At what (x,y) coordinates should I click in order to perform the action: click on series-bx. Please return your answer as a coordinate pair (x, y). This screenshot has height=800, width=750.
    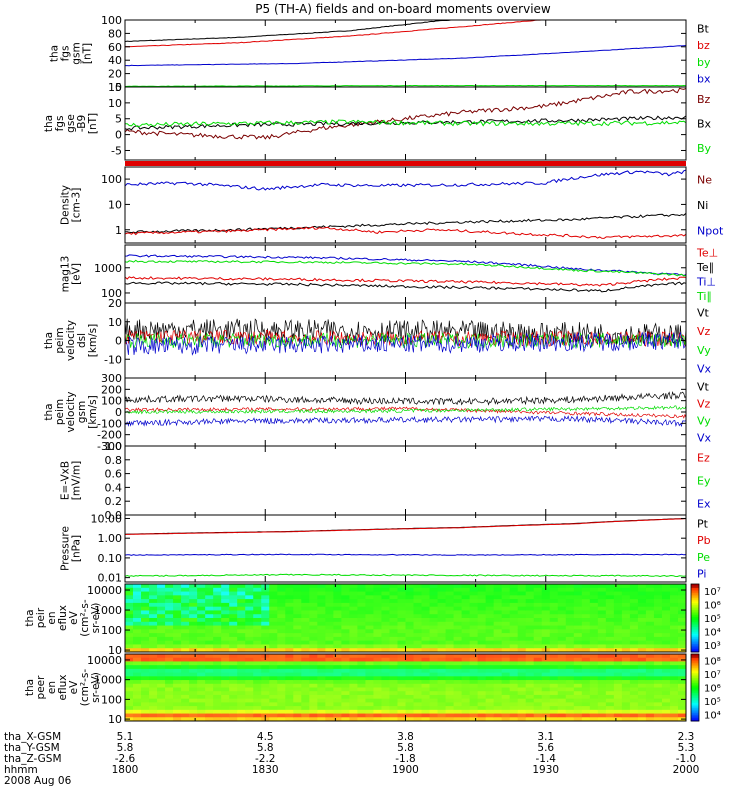
    Looking at the image, I should click on (405, 56).